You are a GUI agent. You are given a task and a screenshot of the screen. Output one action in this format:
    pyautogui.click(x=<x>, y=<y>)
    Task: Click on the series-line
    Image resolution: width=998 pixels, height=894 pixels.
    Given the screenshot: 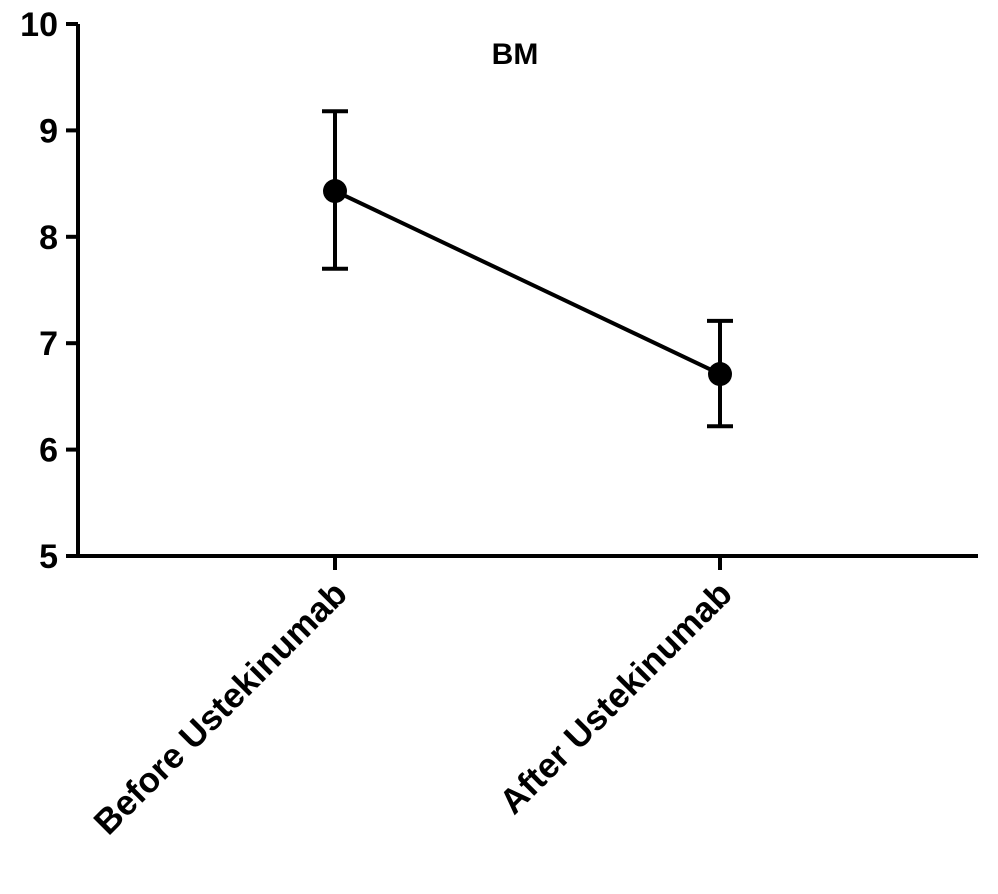 What is the action you would take?
    pyautogui.click(x=527, y=282)
    